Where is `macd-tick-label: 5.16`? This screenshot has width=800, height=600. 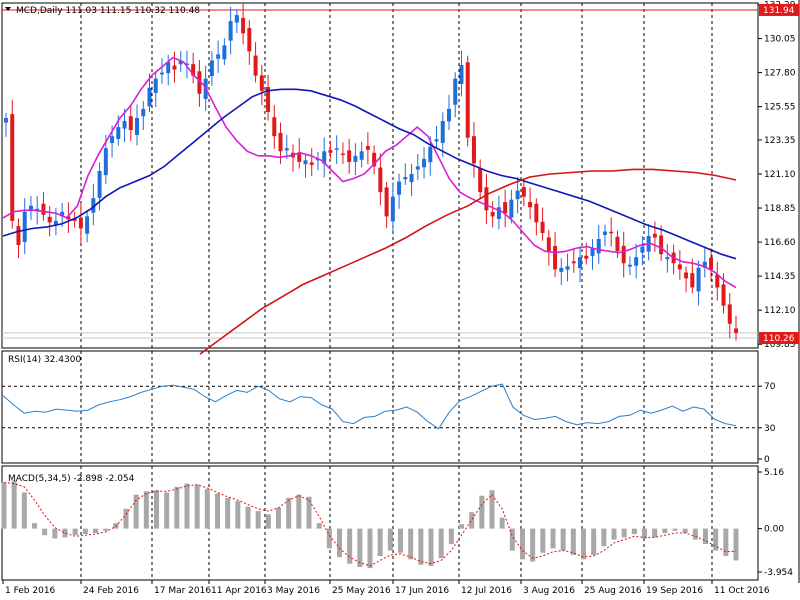
macd-tick-label: 5.16 is located at coordinates (774, 473).